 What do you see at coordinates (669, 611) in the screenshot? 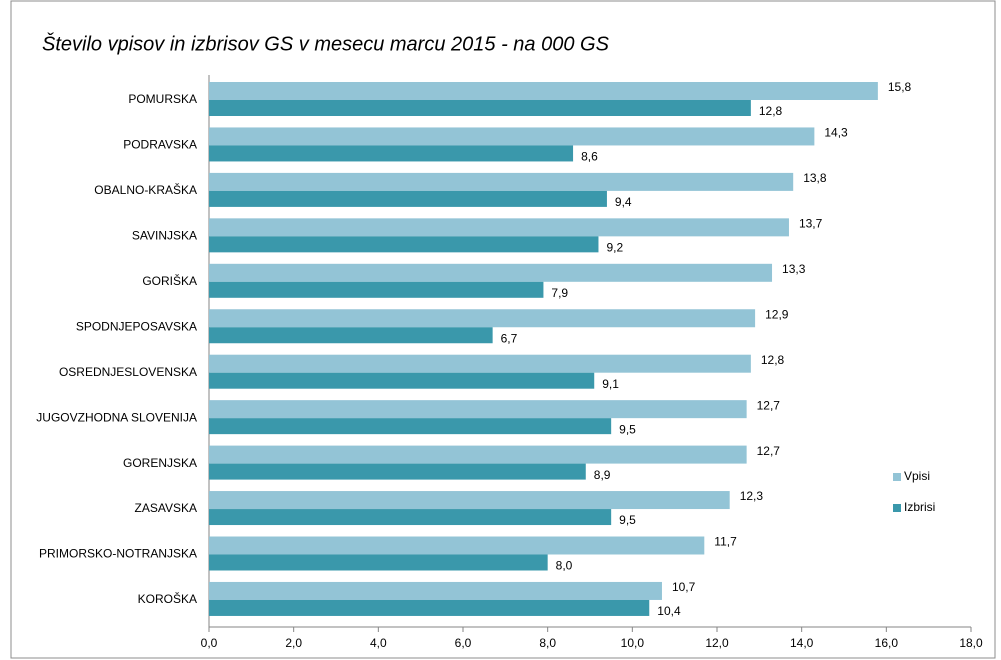
I see `data-label: 10,4` at bounding box center [669, 611].